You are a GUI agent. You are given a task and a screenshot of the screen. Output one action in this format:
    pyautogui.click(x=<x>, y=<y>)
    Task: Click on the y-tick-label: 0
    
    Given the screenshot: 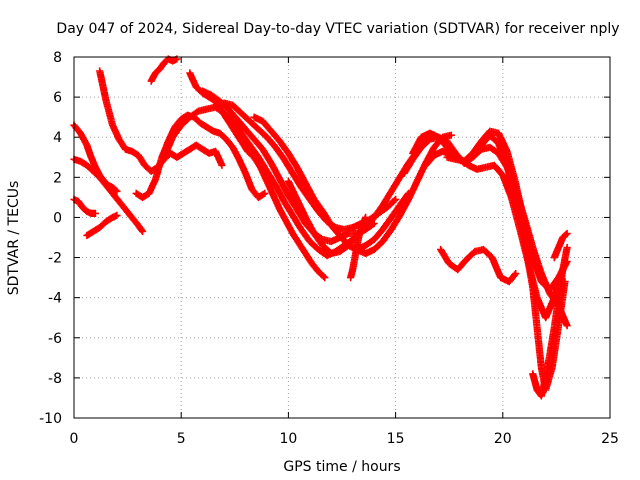 What is the action you would take?
    pyautogui.click(x=57, y=218)
    